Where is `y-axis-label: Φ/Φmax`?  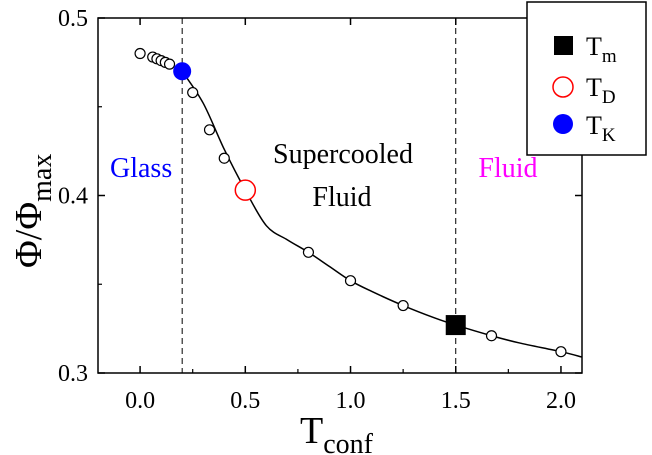 y-axis-label: Φ/Φmax is located at coordinates (33, 211).